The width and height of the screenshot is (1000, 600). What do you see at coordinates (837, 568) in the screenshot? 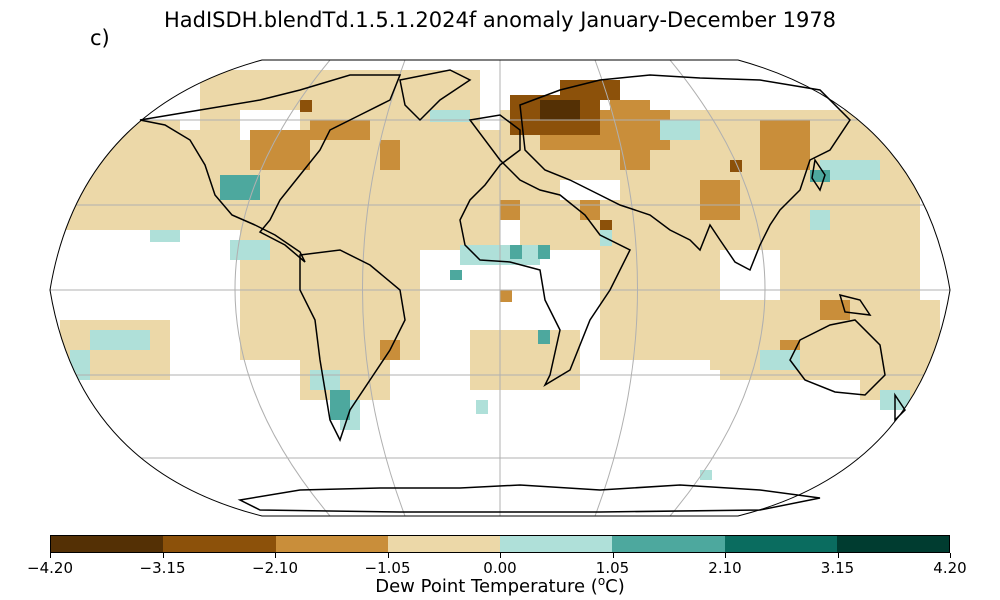
I see `colorbar-tick-label: 3.15` at bounding box center [837, 568].